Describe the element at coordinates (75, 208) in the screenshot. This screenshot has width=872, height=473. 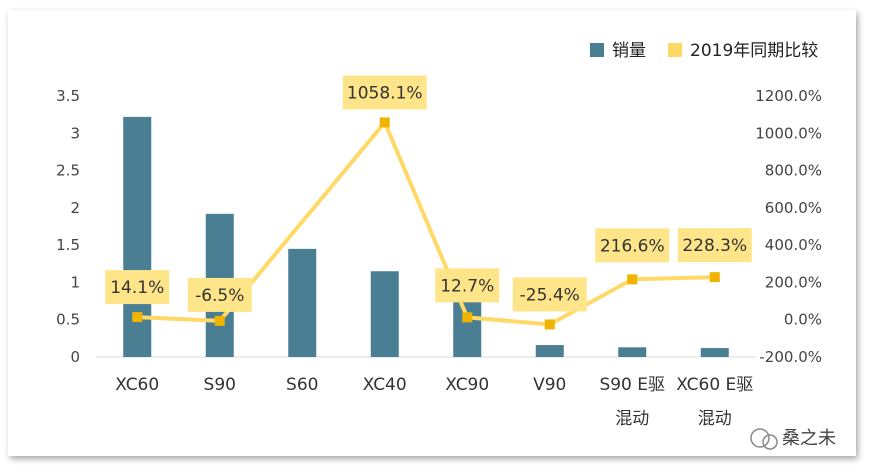
I see `left-tick-label: 2` at that location.